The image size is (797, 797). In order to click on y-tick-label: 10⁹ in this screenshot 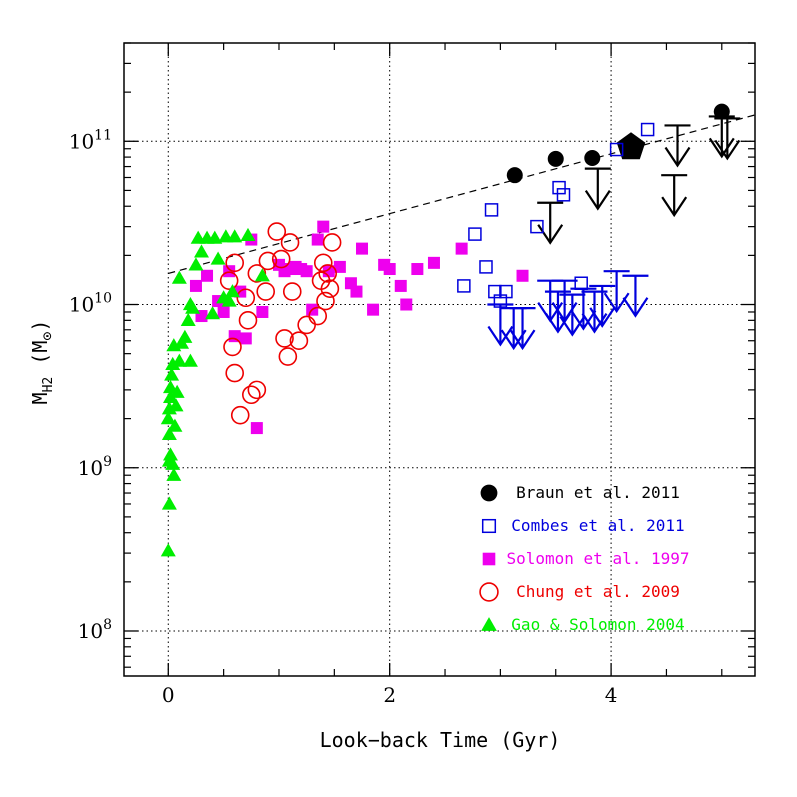, I will do `click(95, 467)`.